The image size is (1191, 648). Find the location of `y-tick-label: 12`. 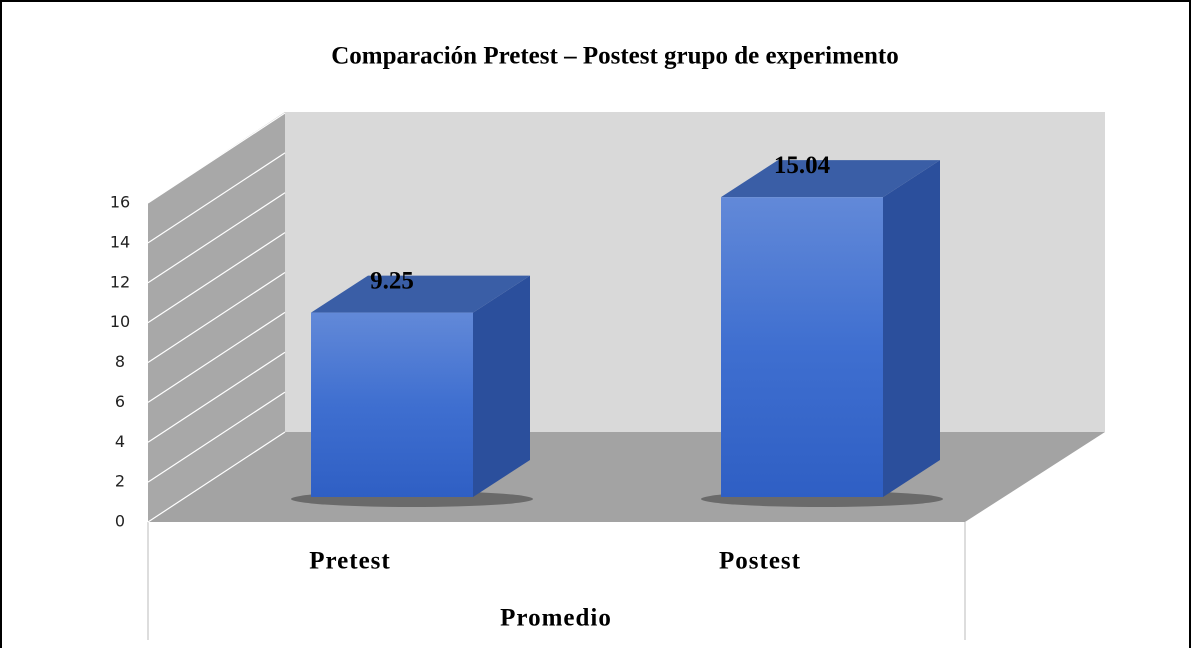

y-tick-label: 12 is located at coordinates (120, 281).